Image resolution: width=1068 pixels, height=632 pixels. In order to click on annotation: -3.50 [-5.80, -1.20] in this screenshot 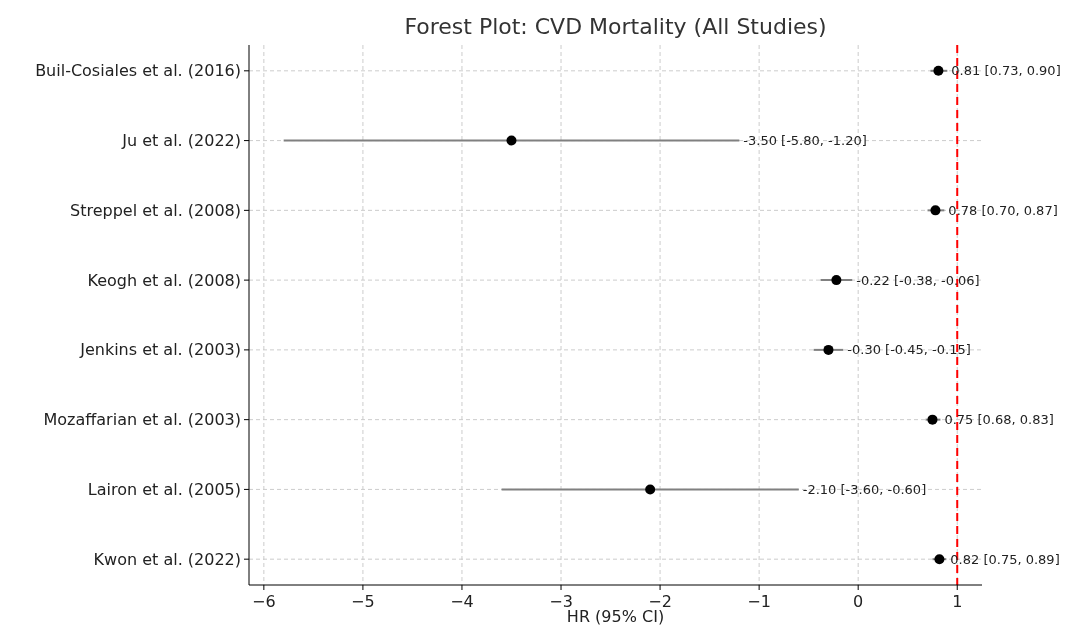, I will do `click(805, 141)`.